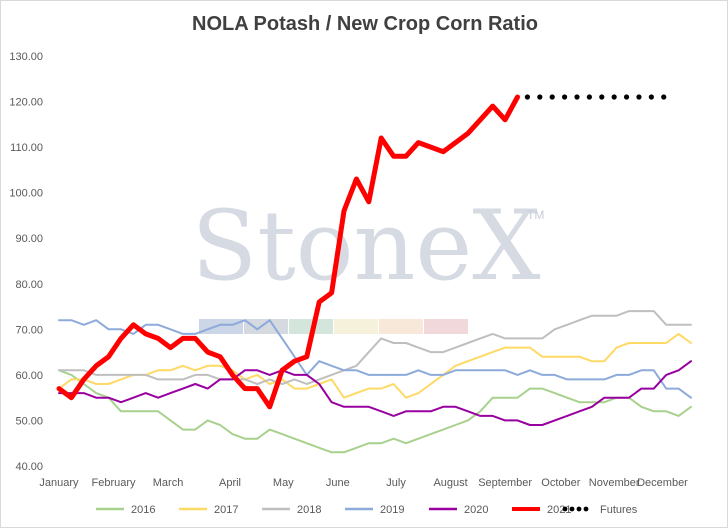 Image resolution: width=728 pixels, height=528 pixels. Describe the element at coordinates (367, 510) in the screenshot. I see `legend: 2016 2017 2018 2019 2020 2021 Futures` at that location.